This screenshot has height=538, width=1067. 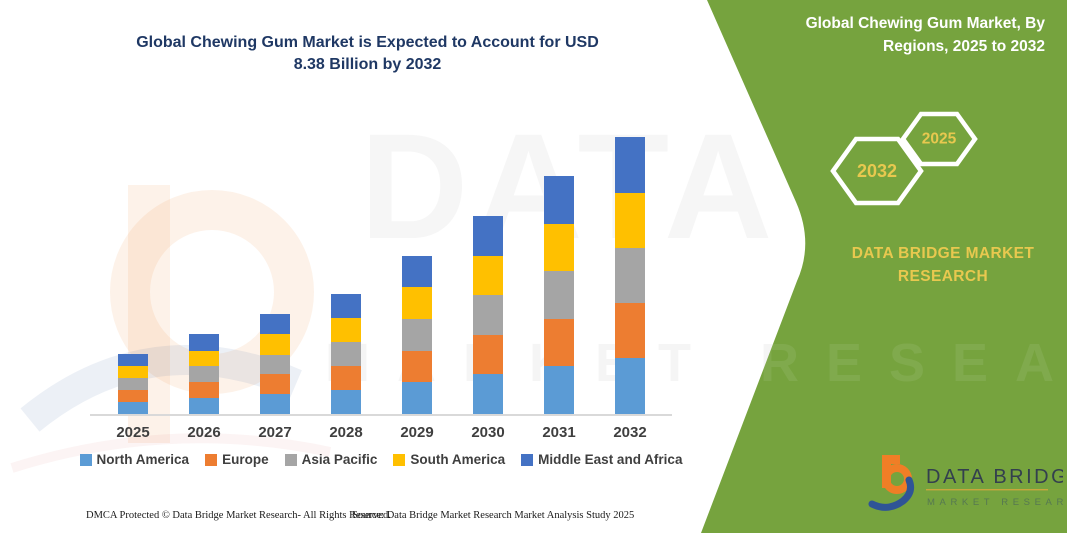 I want to click on legend-label: Asia Pacific, so click(x=339, y=459).